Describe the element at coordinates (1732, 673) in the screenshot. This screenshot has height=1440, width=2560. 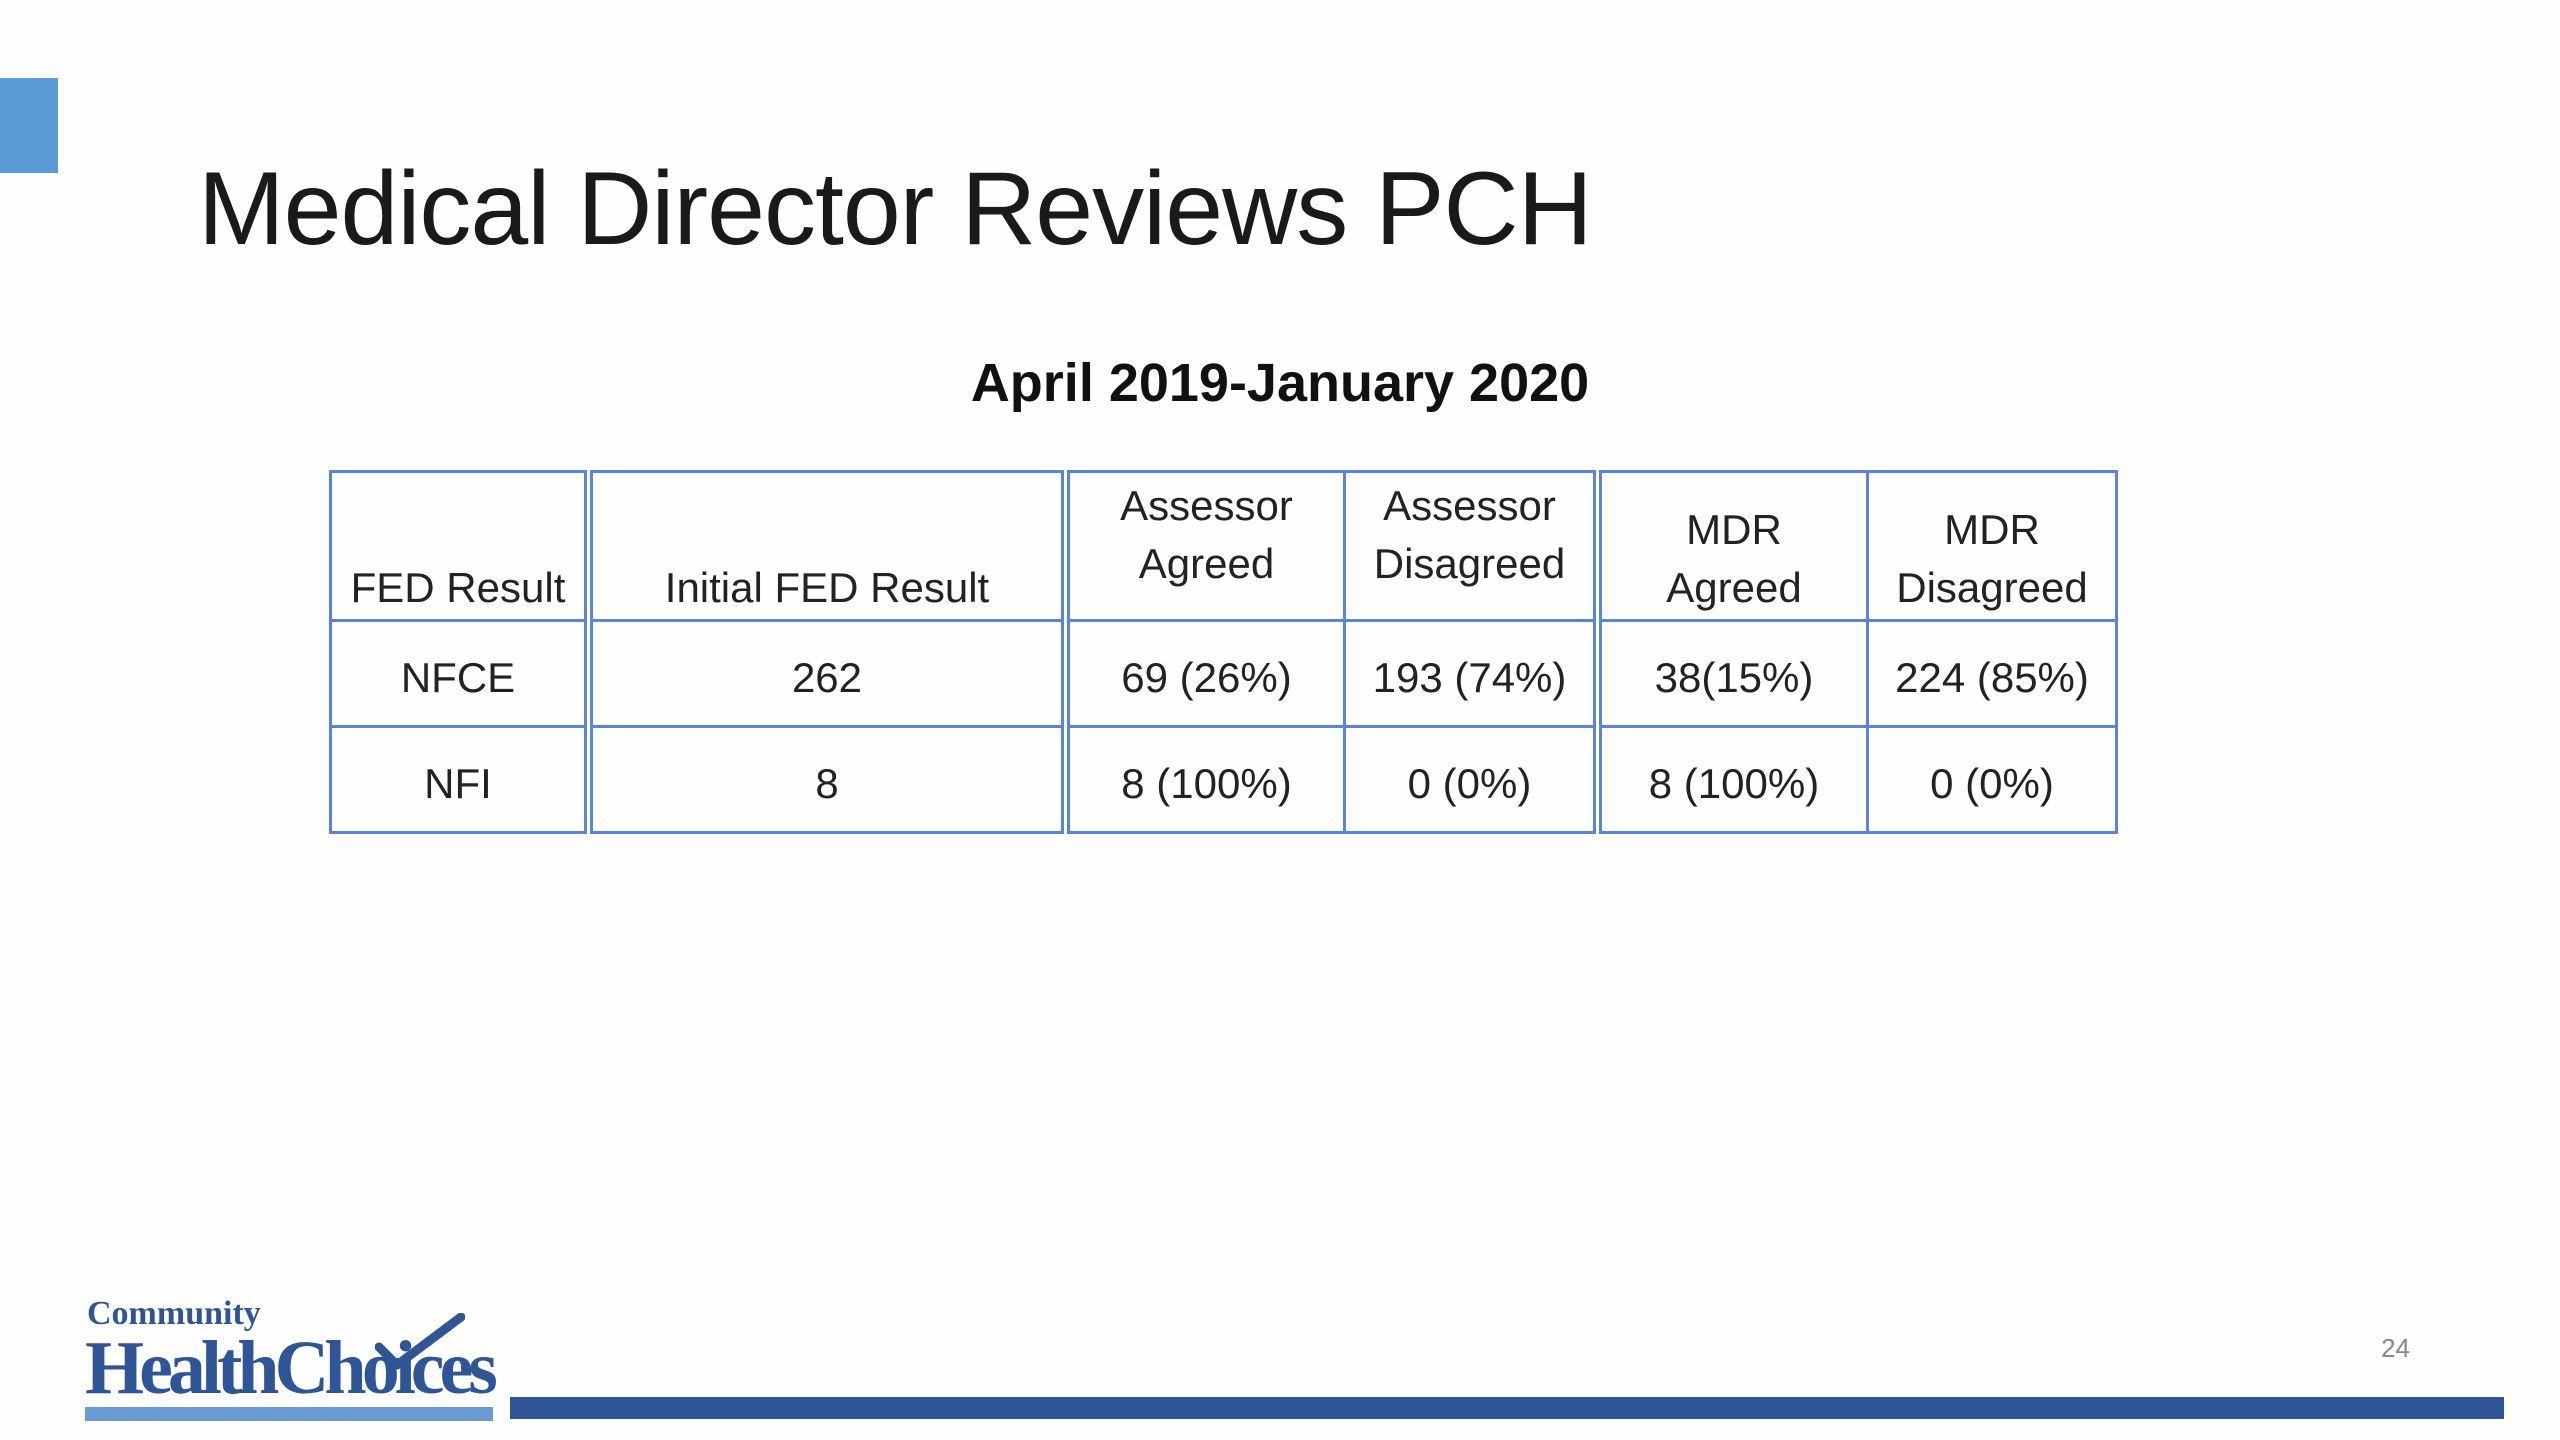
I see `cell-mdr-agreed: 38(15%)` at that location.